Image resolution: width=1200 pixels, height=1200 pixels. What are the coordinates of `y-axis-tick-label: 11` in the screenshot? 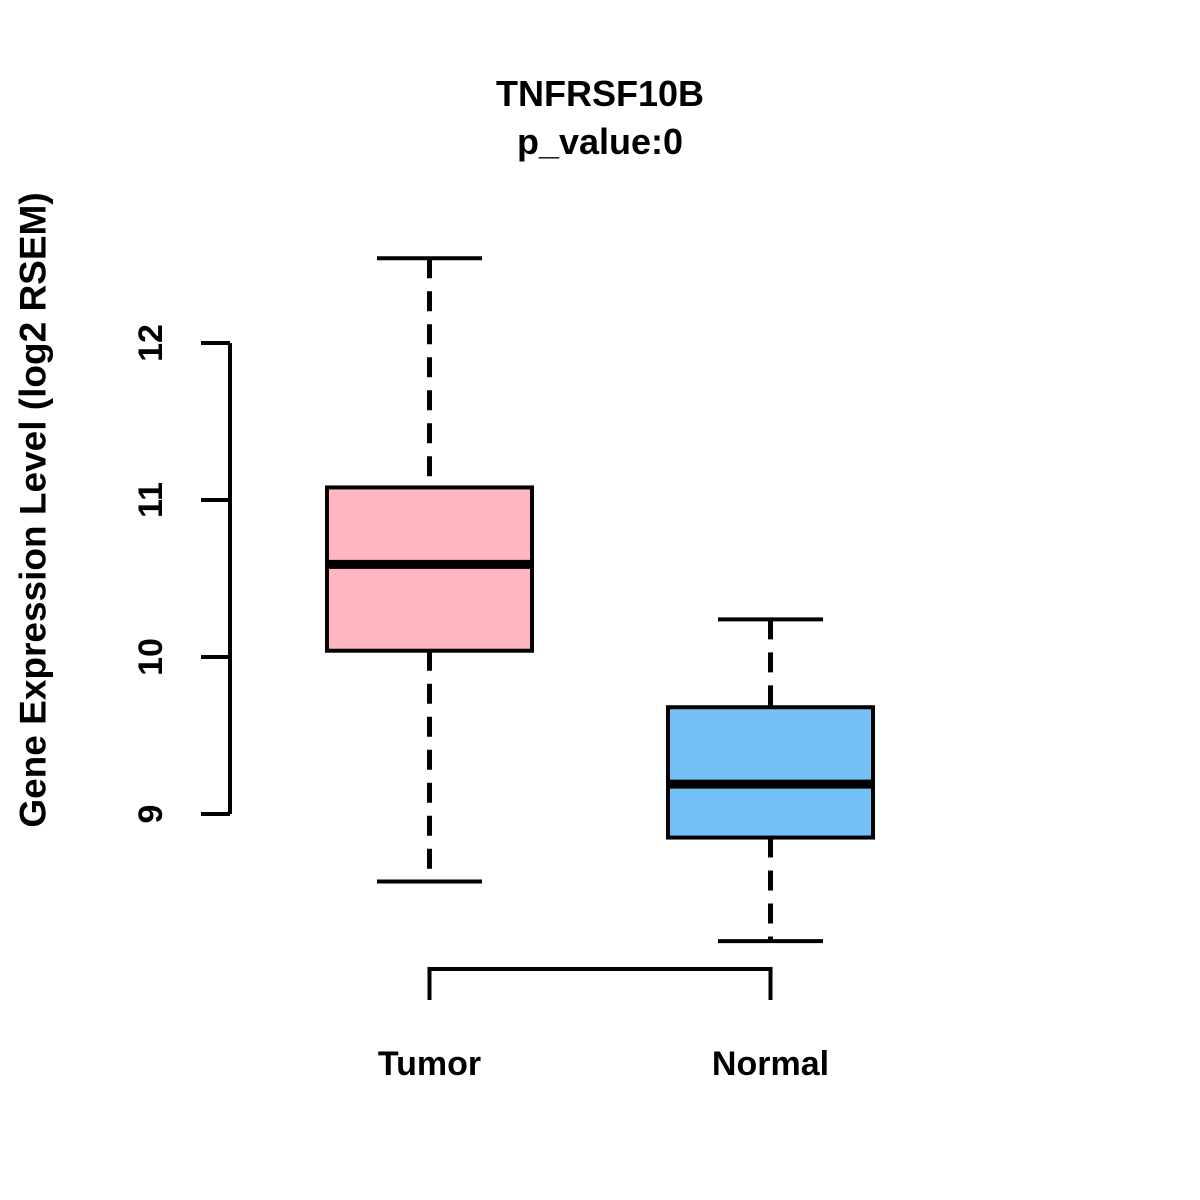 It's located at (151, 500).